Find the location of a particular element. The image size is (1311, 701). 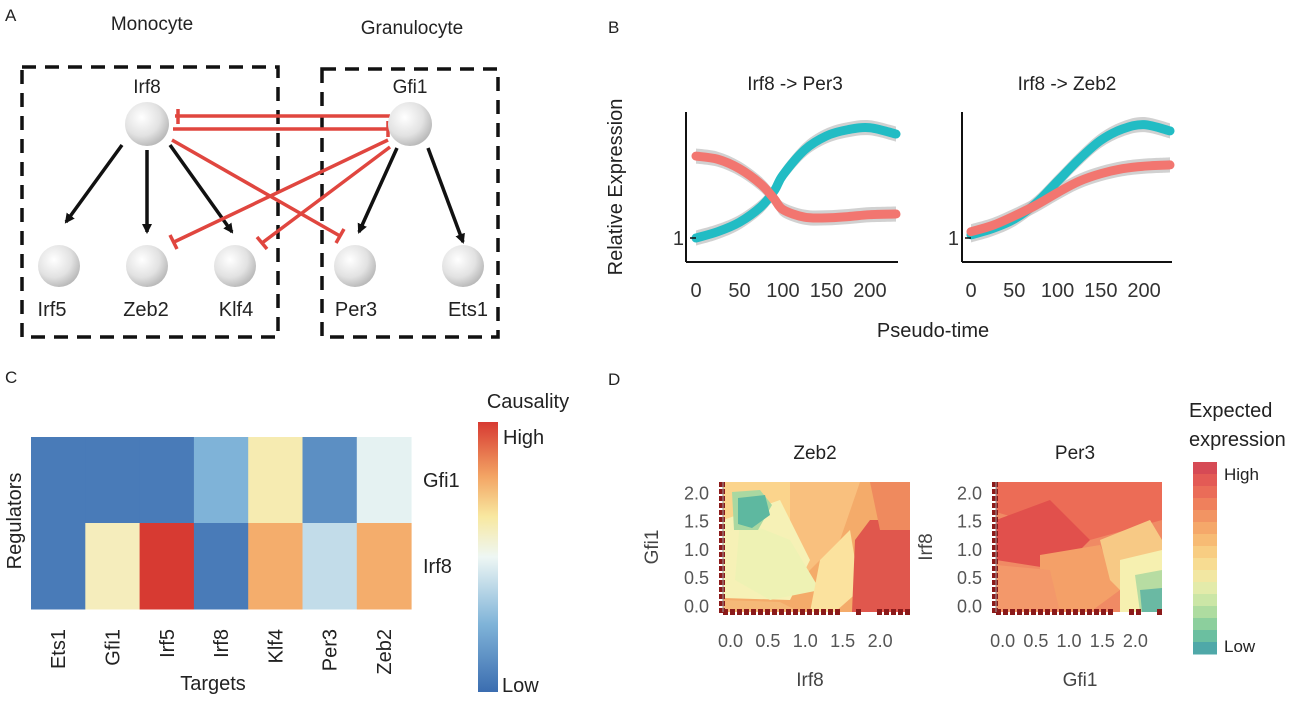

node-irf5 is located at coordinates (59, 266).